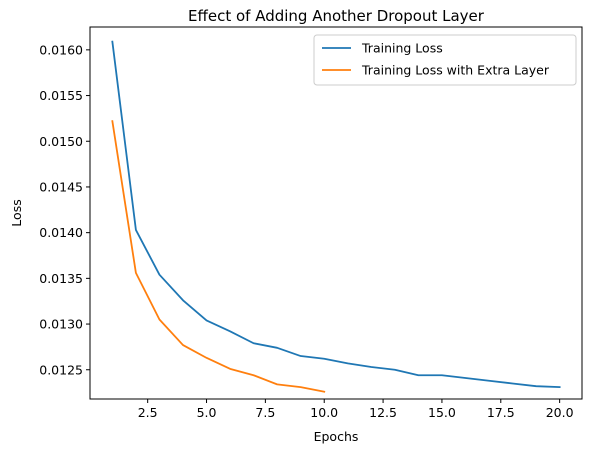 The height and width of the screenshot is (453, 594). I want to click on legend-box, so click(445, 60).